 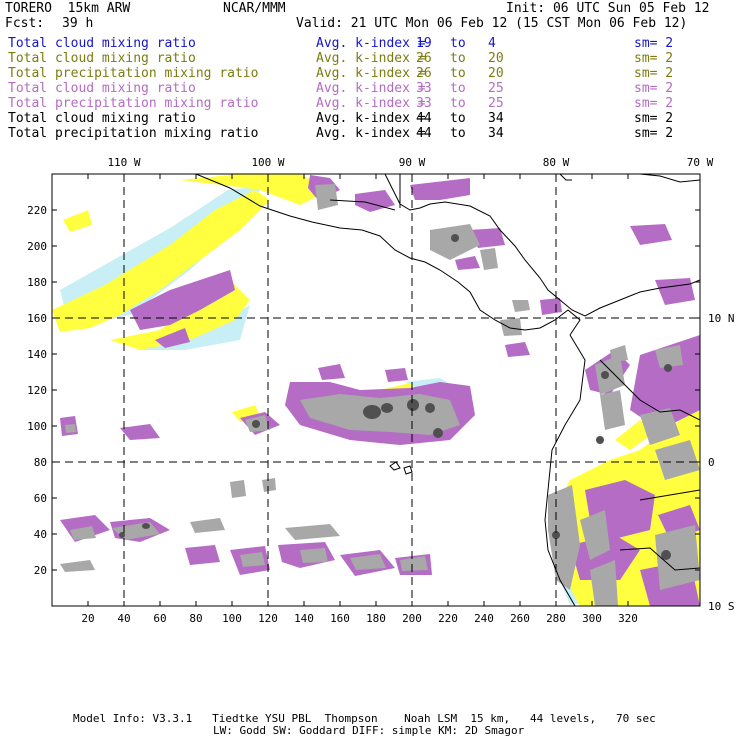 What do you see at coordinates (232, 618) in the screenshot?
I see `bottom-grid-label: 100` at bounding box center [232, 618].